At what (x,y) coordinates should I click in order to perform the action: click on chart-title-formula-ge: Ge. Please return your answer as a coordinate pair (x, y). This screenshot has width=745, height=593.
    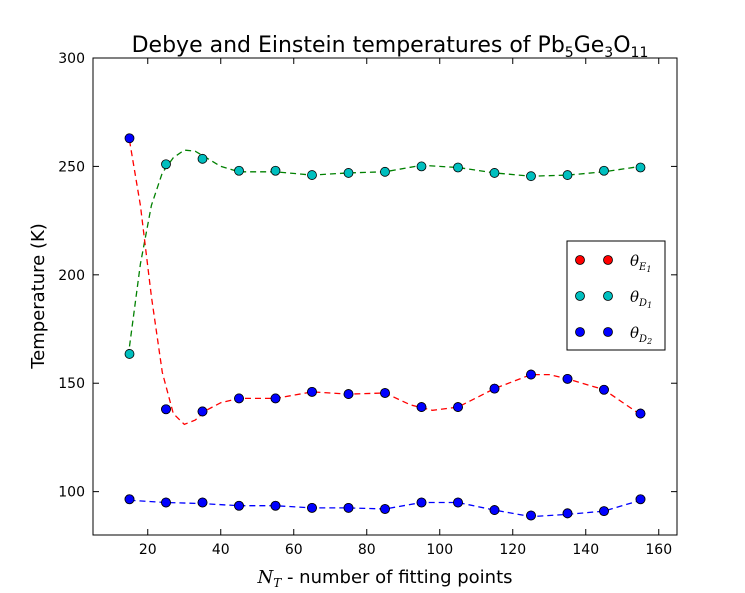
    Looking at the image, I should click on (589, 45).